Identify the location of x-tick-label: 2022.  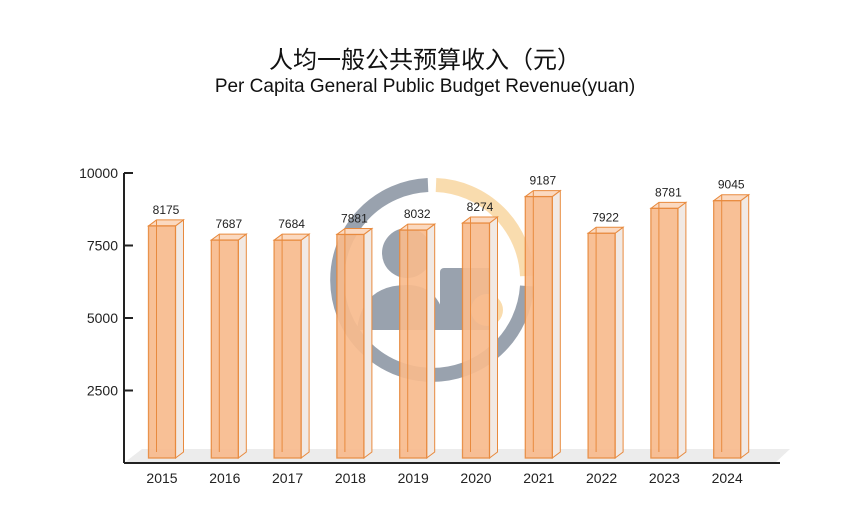
(601, 478).